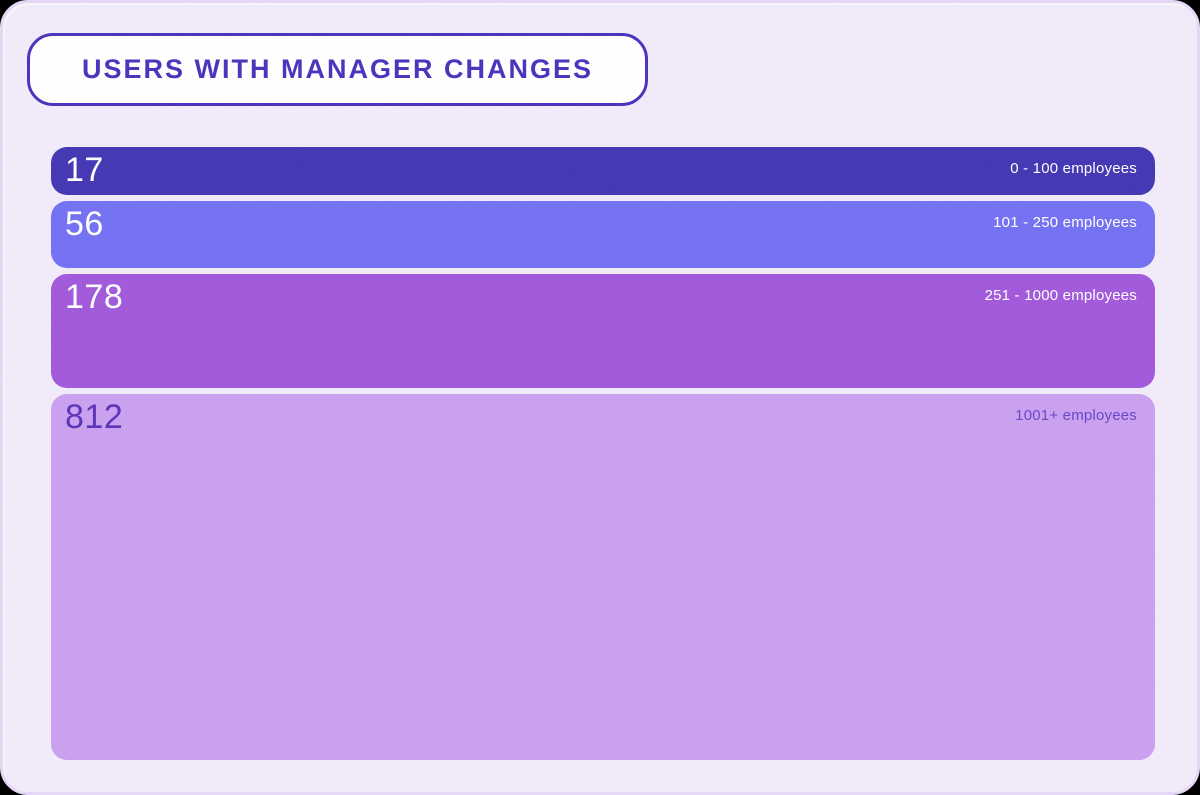  I want to click on bar-segment-0-100-employees: 17 0 - 100 employees, so click(603, 171).